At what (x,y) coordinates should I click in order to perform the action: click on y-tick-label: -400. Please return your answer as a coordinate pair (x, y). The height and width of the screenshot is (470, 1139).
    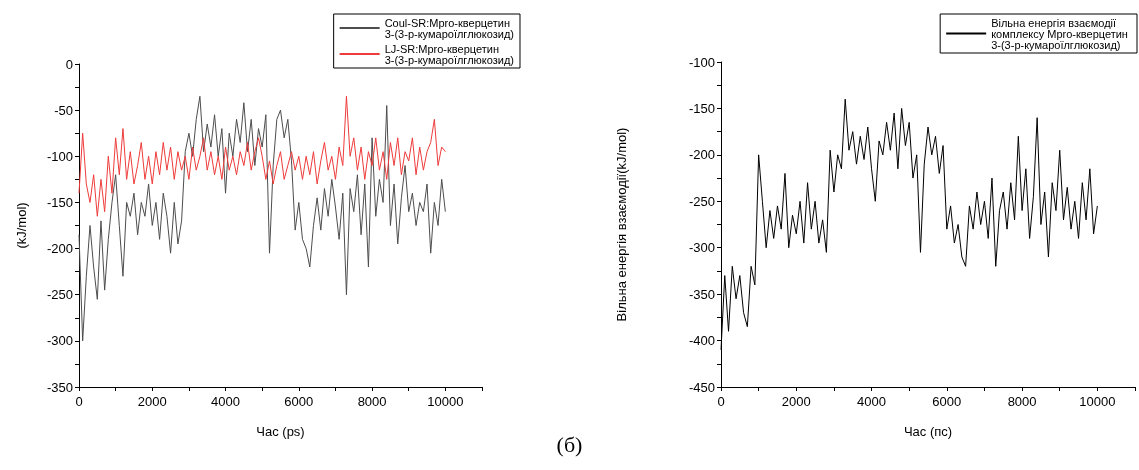
    Looking at the image, I should click on (701, 341).